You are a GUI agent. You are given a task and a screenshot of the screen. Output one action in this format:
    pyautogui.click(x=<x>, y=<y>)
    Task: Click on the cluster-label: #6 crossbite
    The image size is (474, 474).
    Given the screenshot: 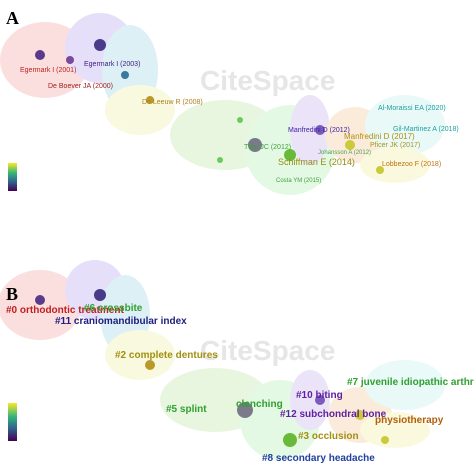 What is the action you would take?
    pyautogui.click(x=113, y=308)
    